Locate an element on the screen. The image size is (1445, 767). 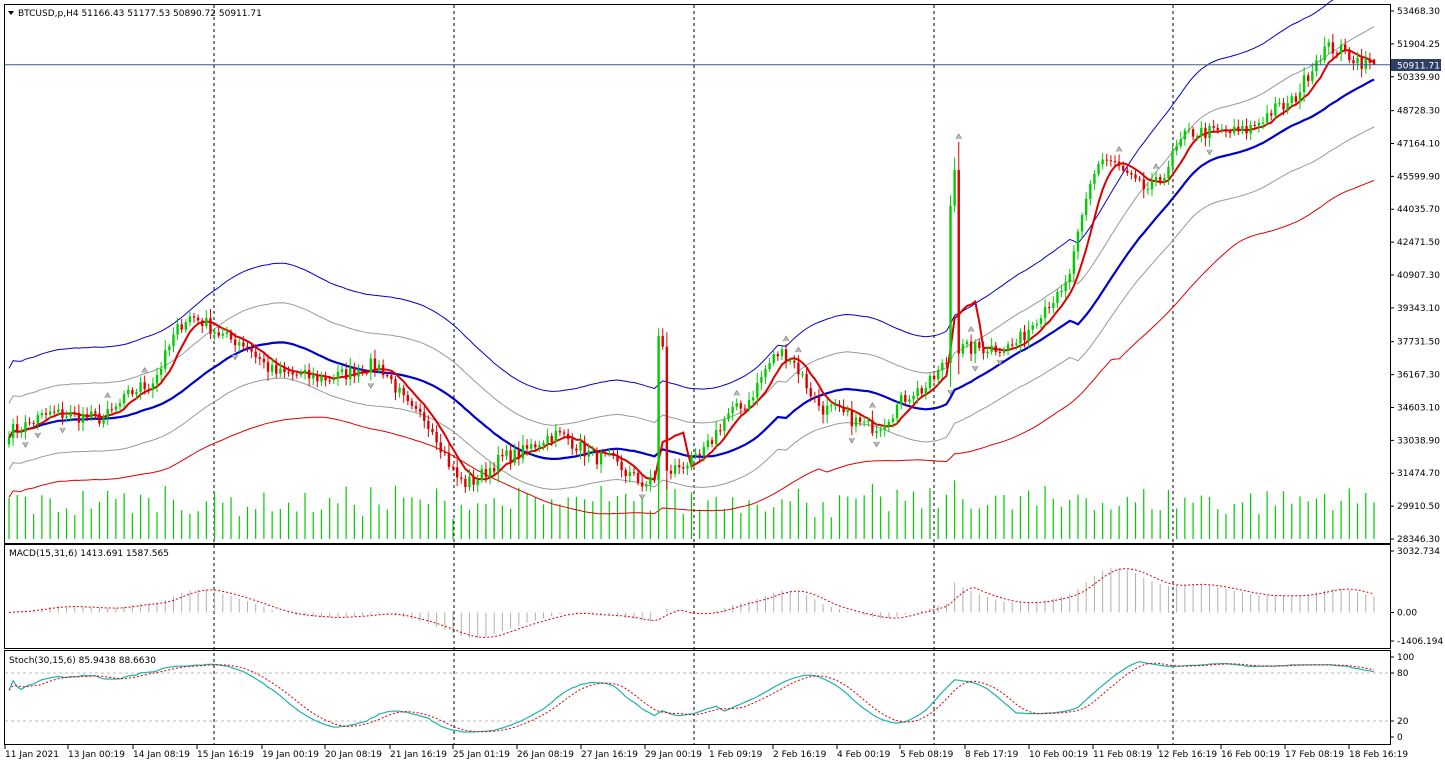
price-tick-label: 31474.70 is located at coordinates (1418, 474).